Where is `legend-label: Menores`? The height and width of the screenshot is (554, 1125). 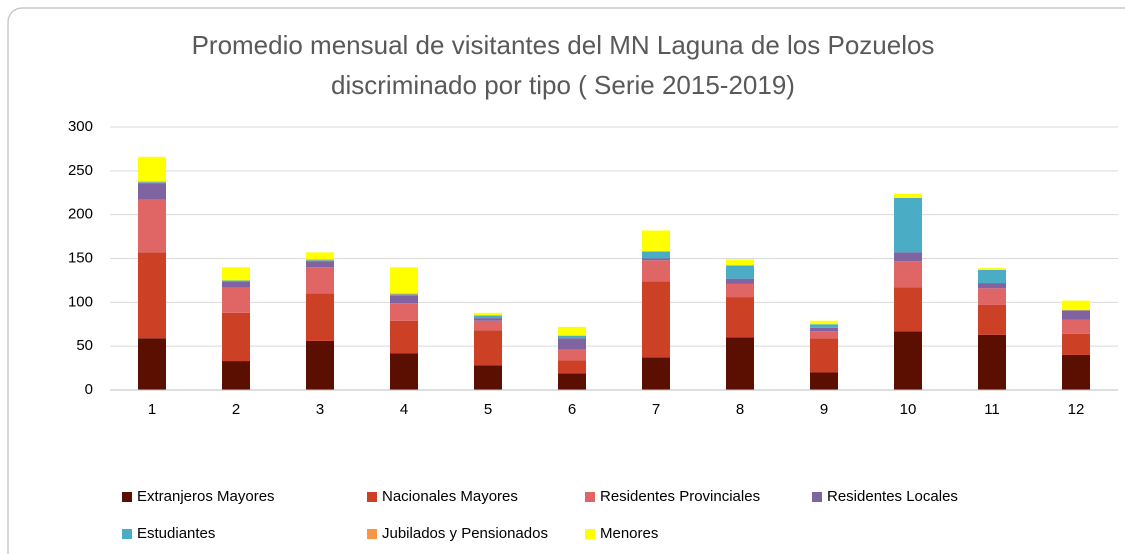 legend-label: Menores is located at coordinates (629, 533).